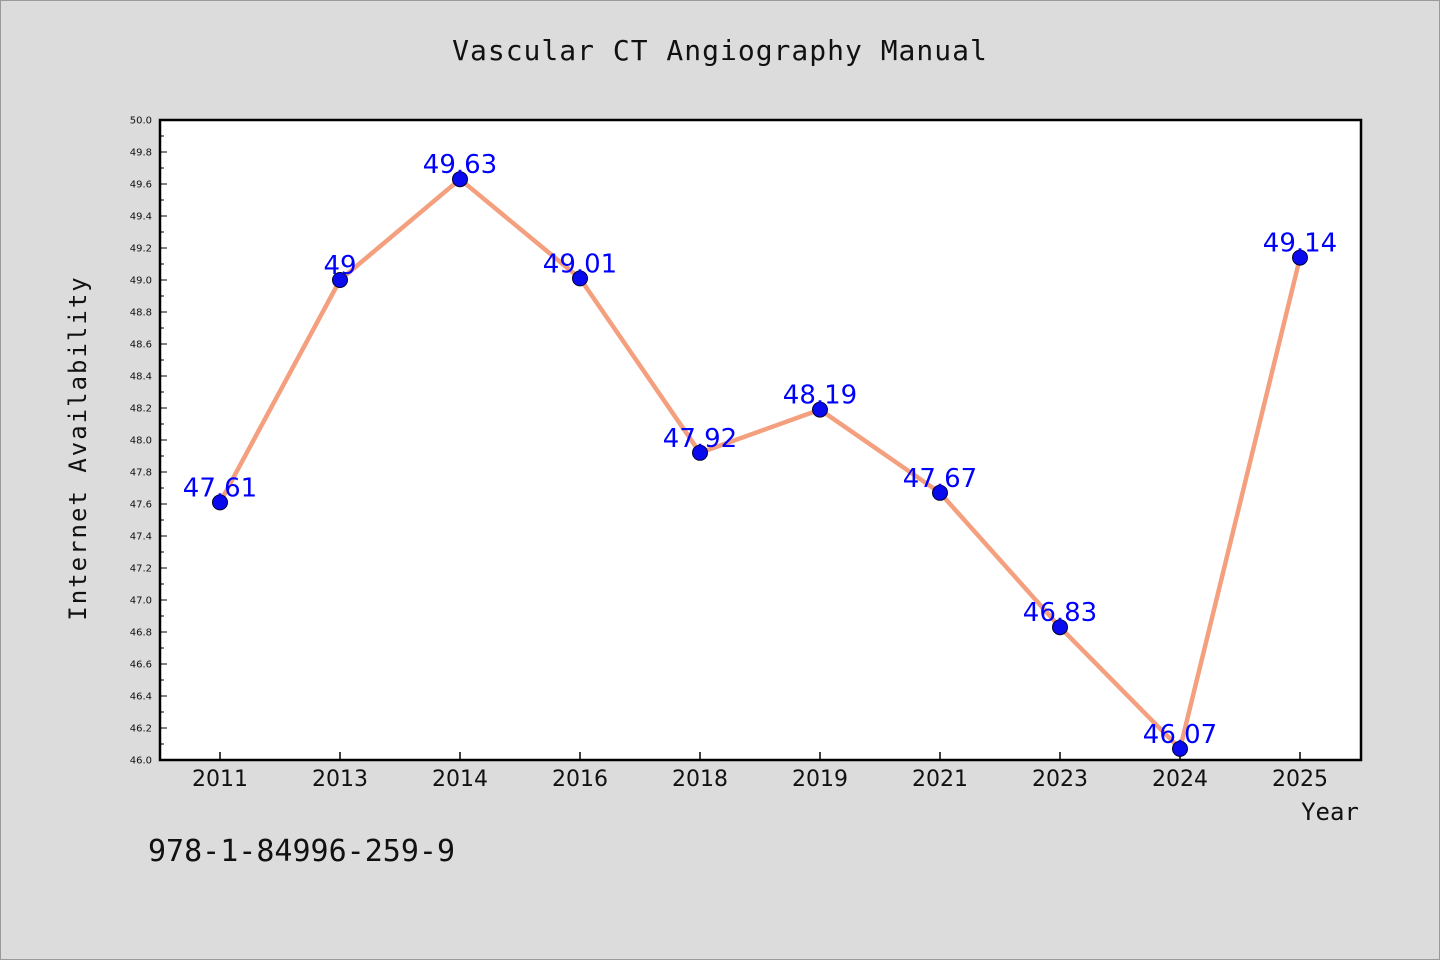  Describe the element at coordinates (141, 473) in the screenshot. I see `y-tick-label: 47.8` at that location.